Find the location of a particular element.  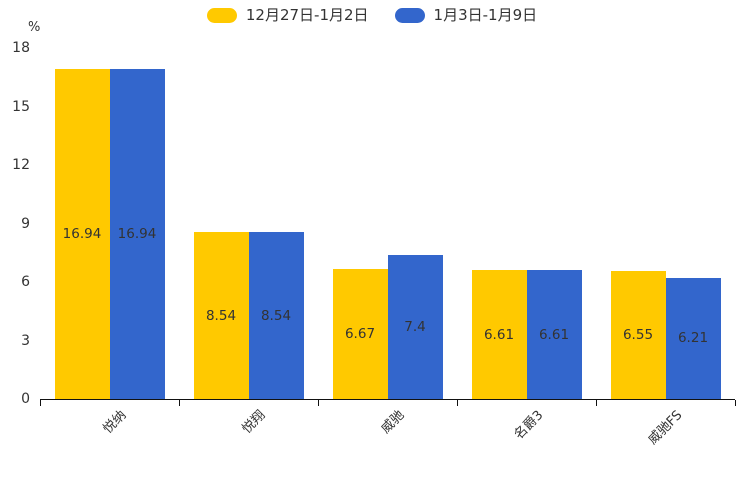

bar-value-label: 7.4 is located at coordinates (415, 326).